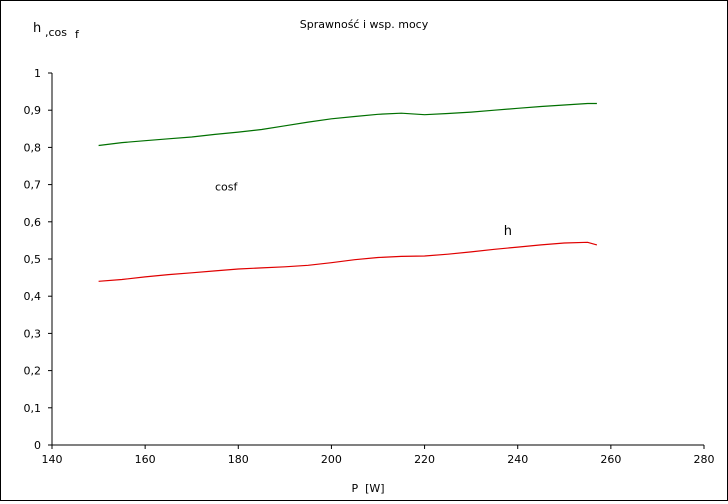 The image size is (728, 504). What do you see at coordinates (348, 261) in the screenshot?
I see `series-line-h` at bounding box center [348, 261].